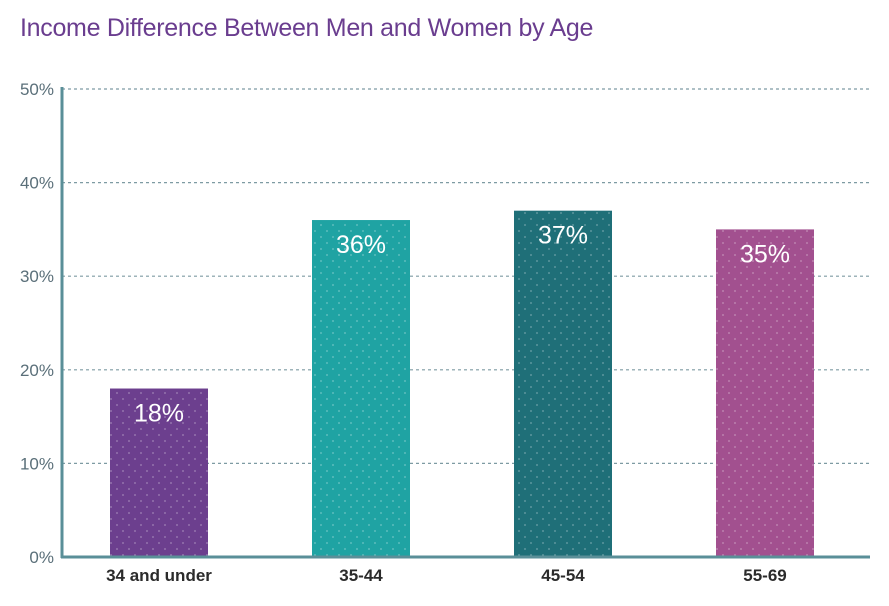  I want to click on y-tick-label: 20%, so click(37, 370).